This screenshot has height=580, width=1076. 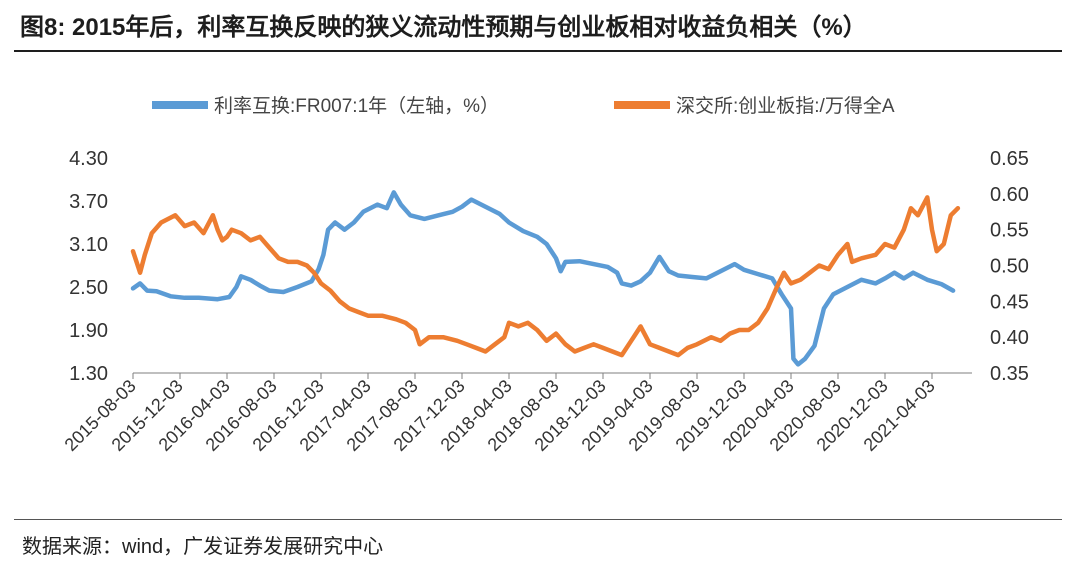 What do you see at coordinates (88, 331) in the screenshot?
I see `y-left-tick-label: 1.90` at bounding box center [88, 331].